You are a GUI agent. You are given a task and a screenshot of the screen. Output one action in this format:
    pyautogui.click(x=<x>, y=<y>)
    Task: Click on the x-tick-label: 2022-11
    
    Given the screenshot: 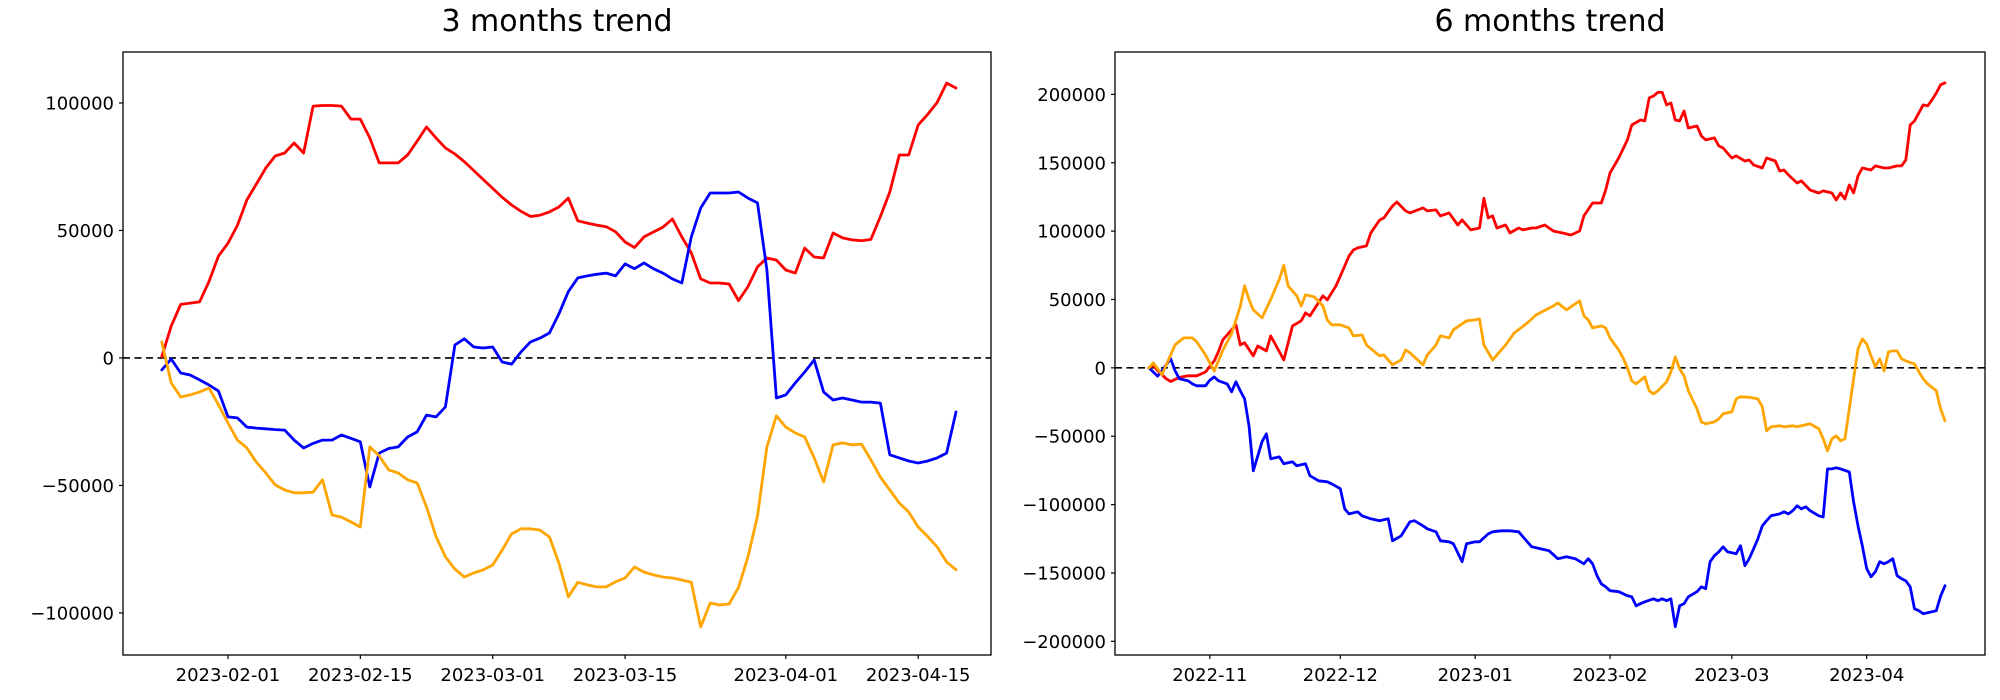 What is the action you would take?
    pyautogui.click(x=1209, y=675)
    